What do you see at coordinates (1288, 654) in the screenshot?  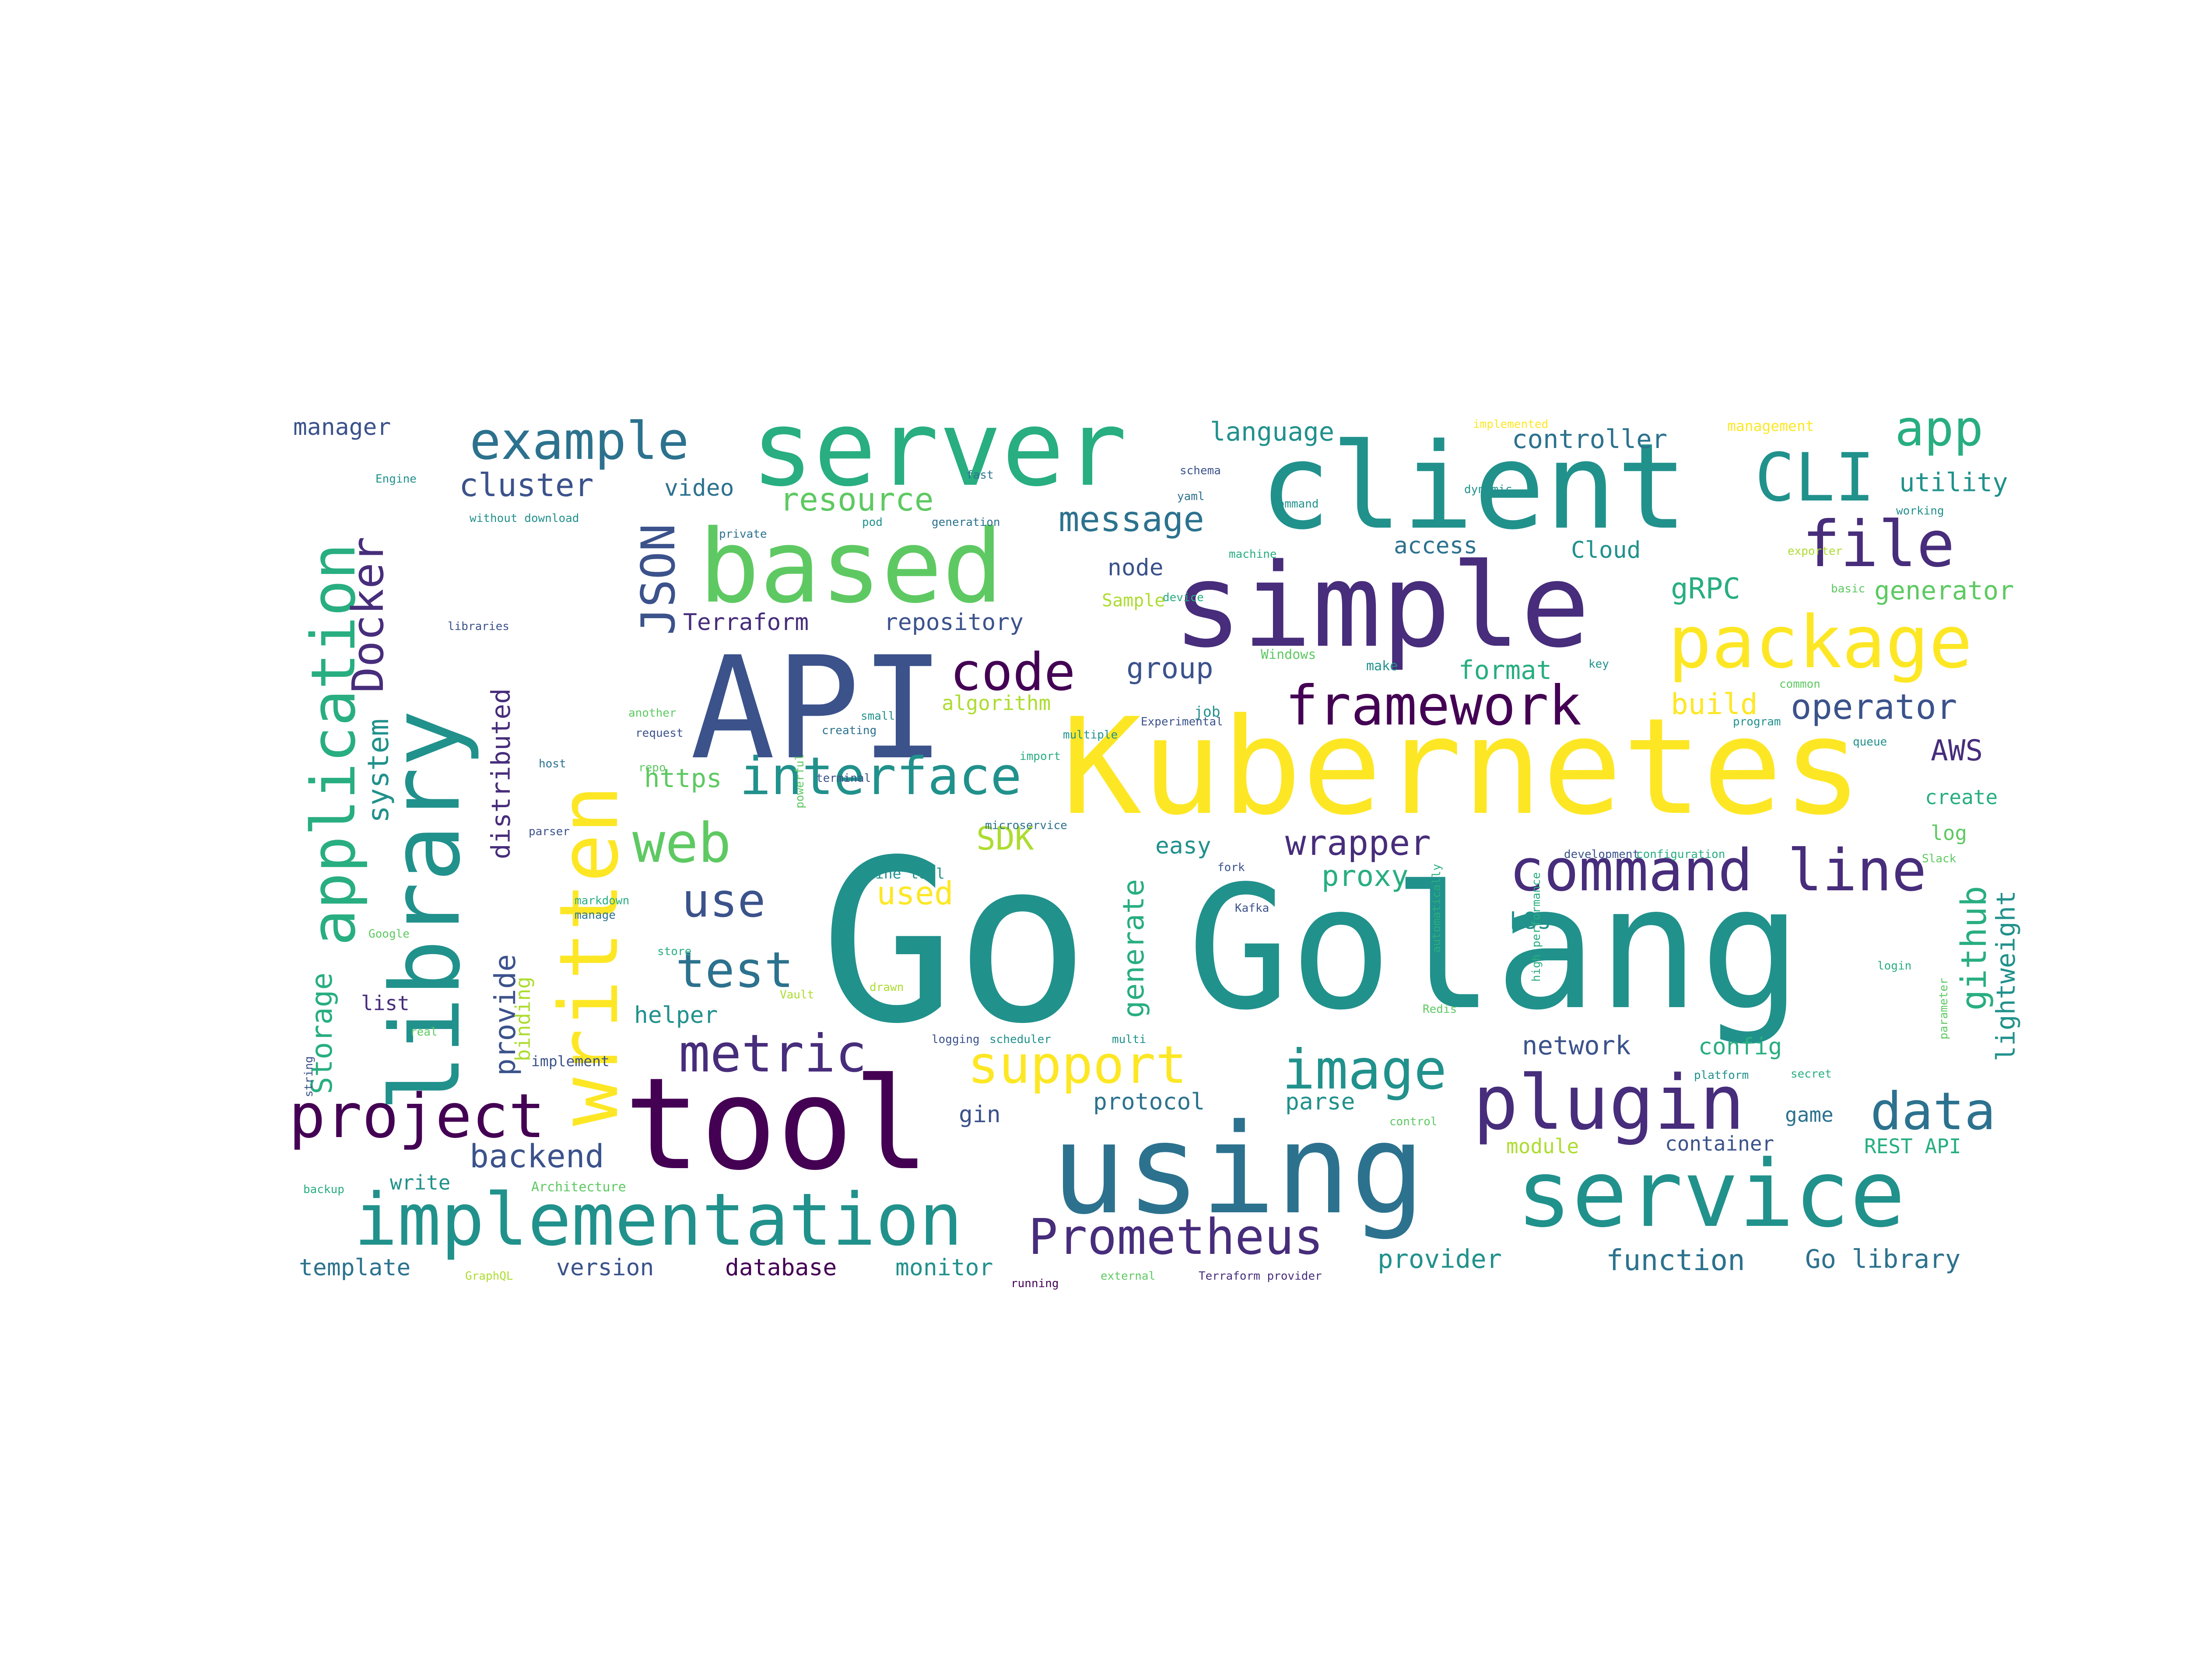 I see `word-windows: Windows` at bounding box center [1288, 654].